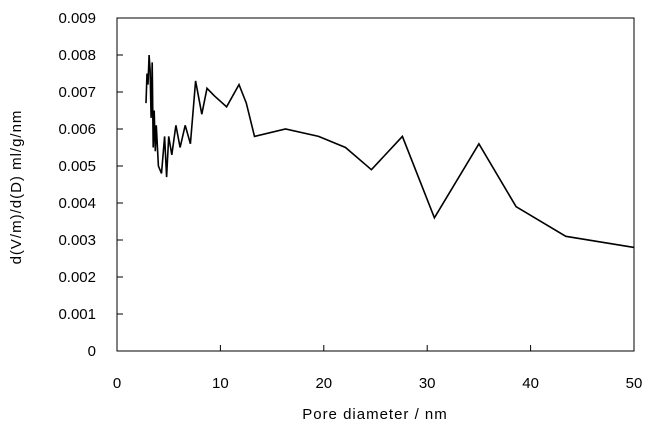  Describe the element at coordinates (77, 314) in the screenshot. I see `y-tick-label: 0.001` at that location.